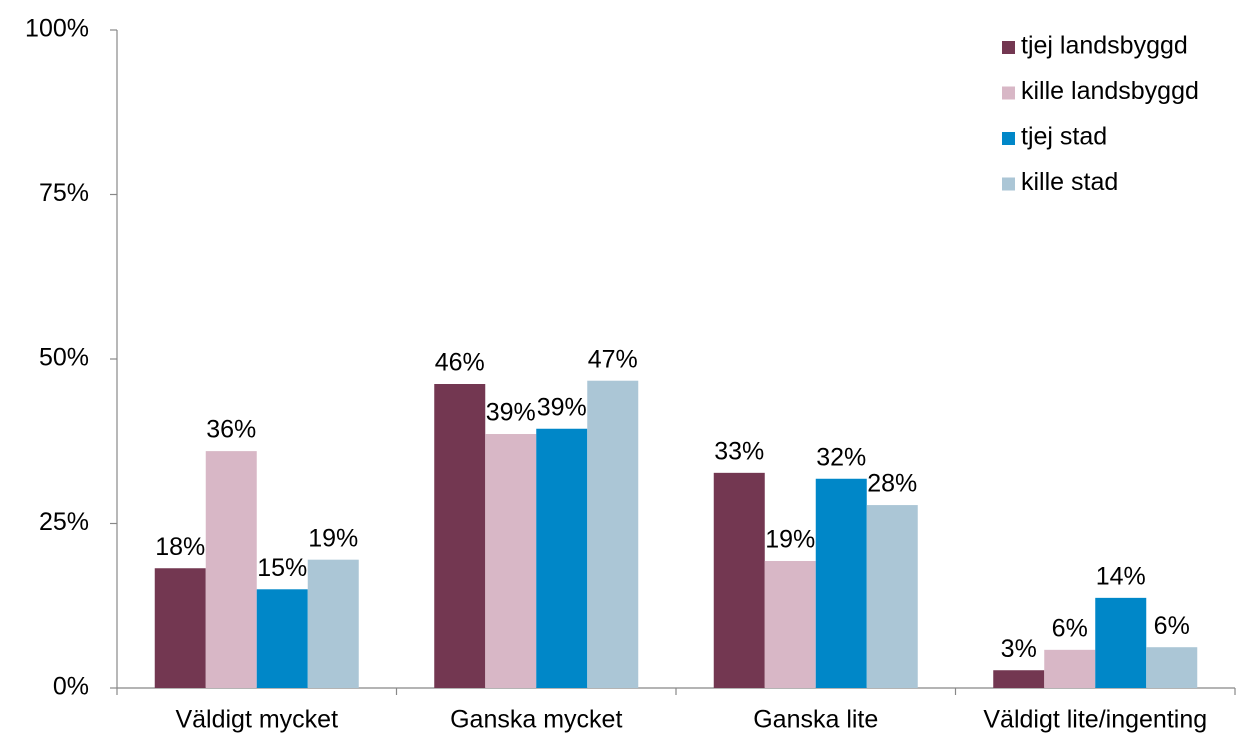 The height and width of the screenshot is (736, 1248). Describe the element at coordinates (1121, 576) in the screenshot. I see `data-label: 14%` at that location.